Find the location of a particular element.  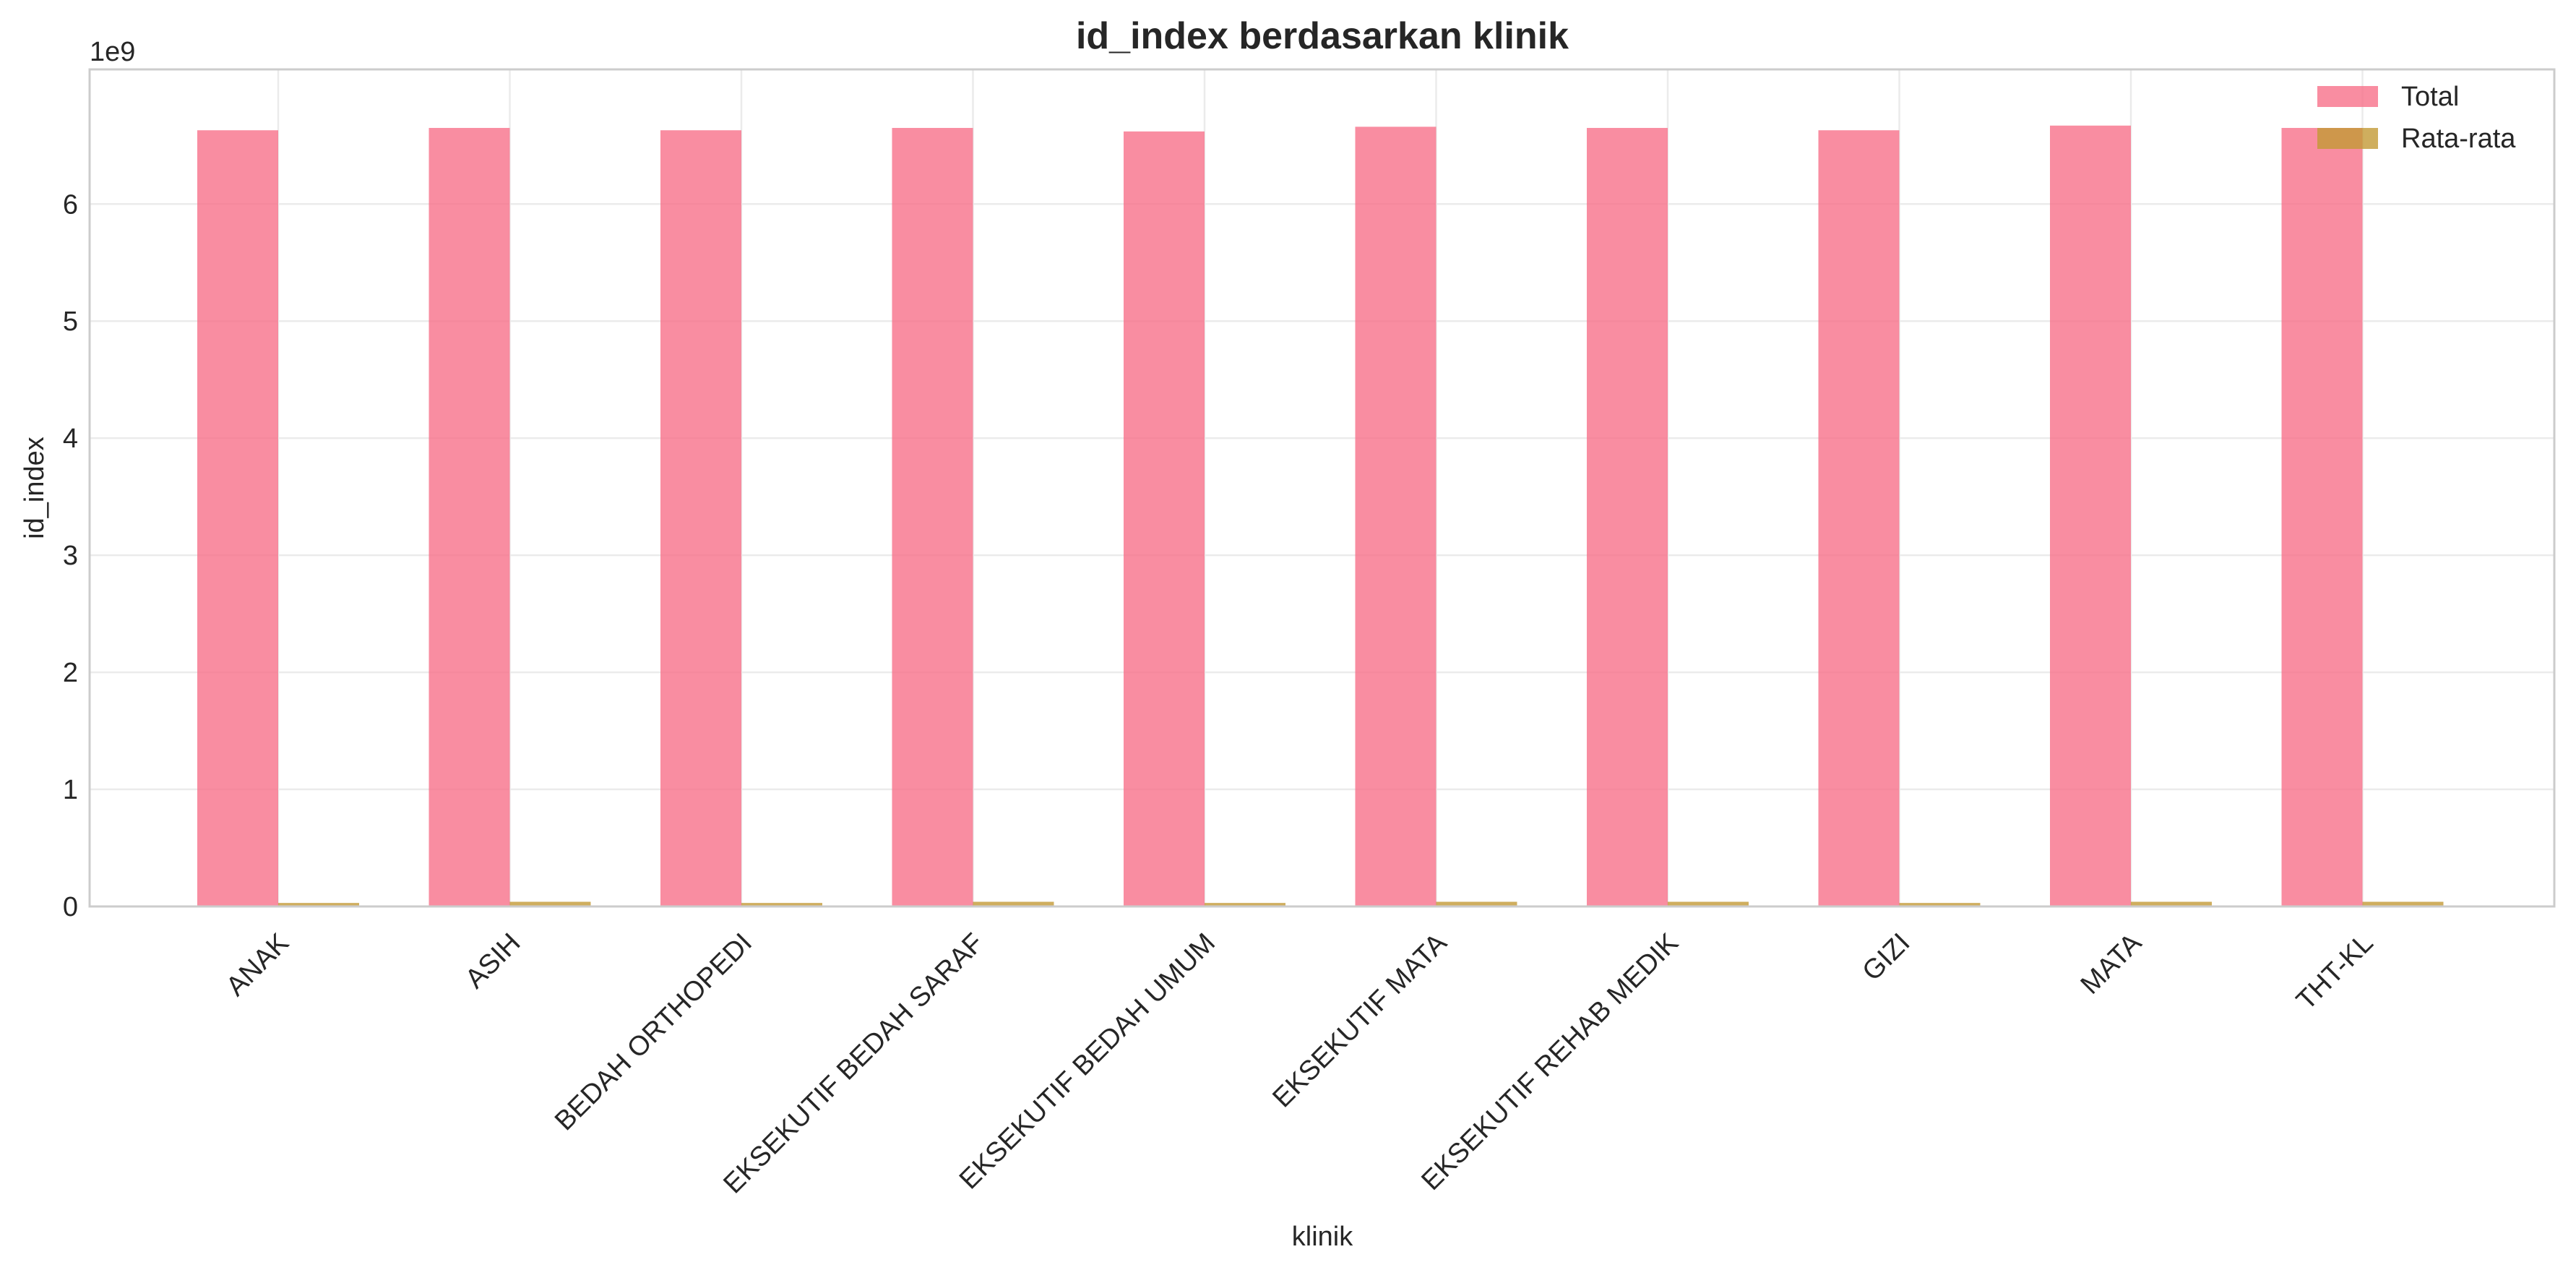

y-axis-ticks: 0 1 2 3 4 5 6 is located at coordinates (70, 555).